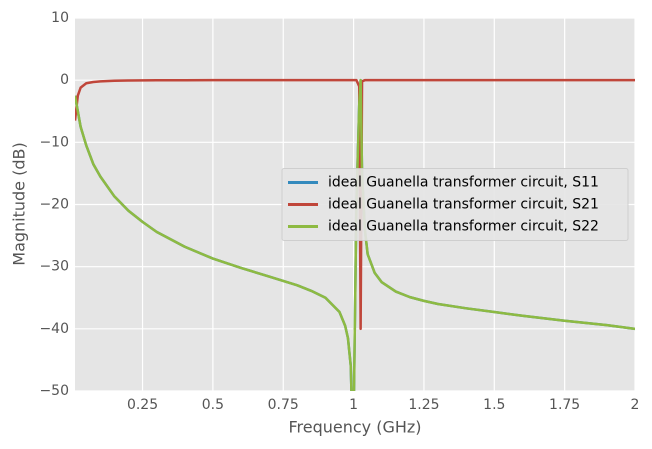 This screenshot has height=449, width=652. What do you see at coordinates (635, 405) in the screenshot?
I see `x-tick-label: 2` at bounding box center [635, 405].